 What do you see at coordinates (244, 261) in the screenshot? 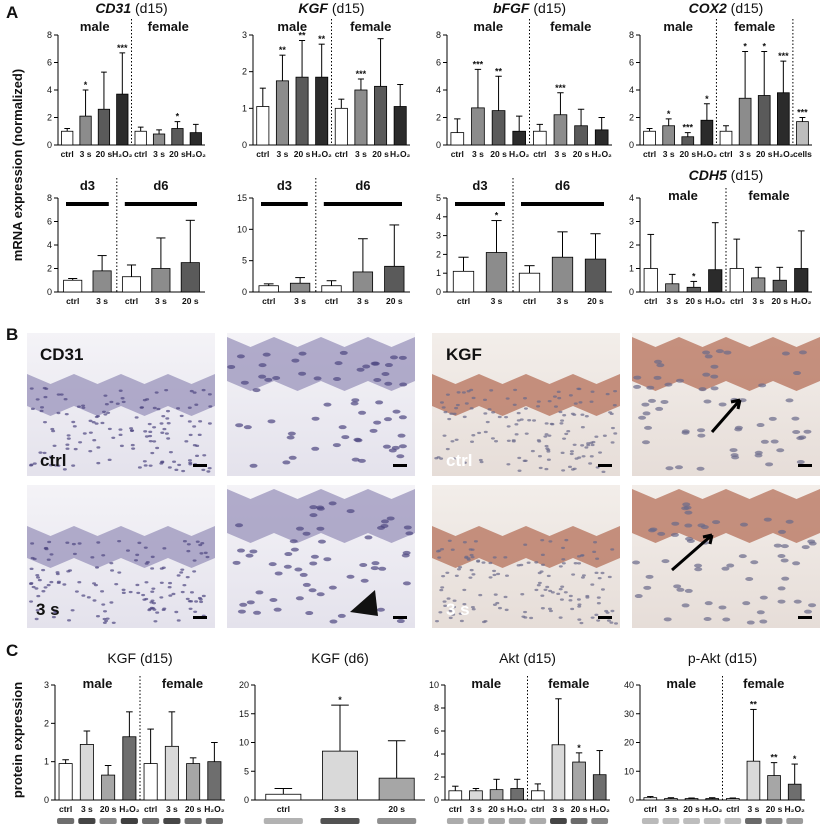
I see `y-tick-label: 5` at bounding box center [244, 261].